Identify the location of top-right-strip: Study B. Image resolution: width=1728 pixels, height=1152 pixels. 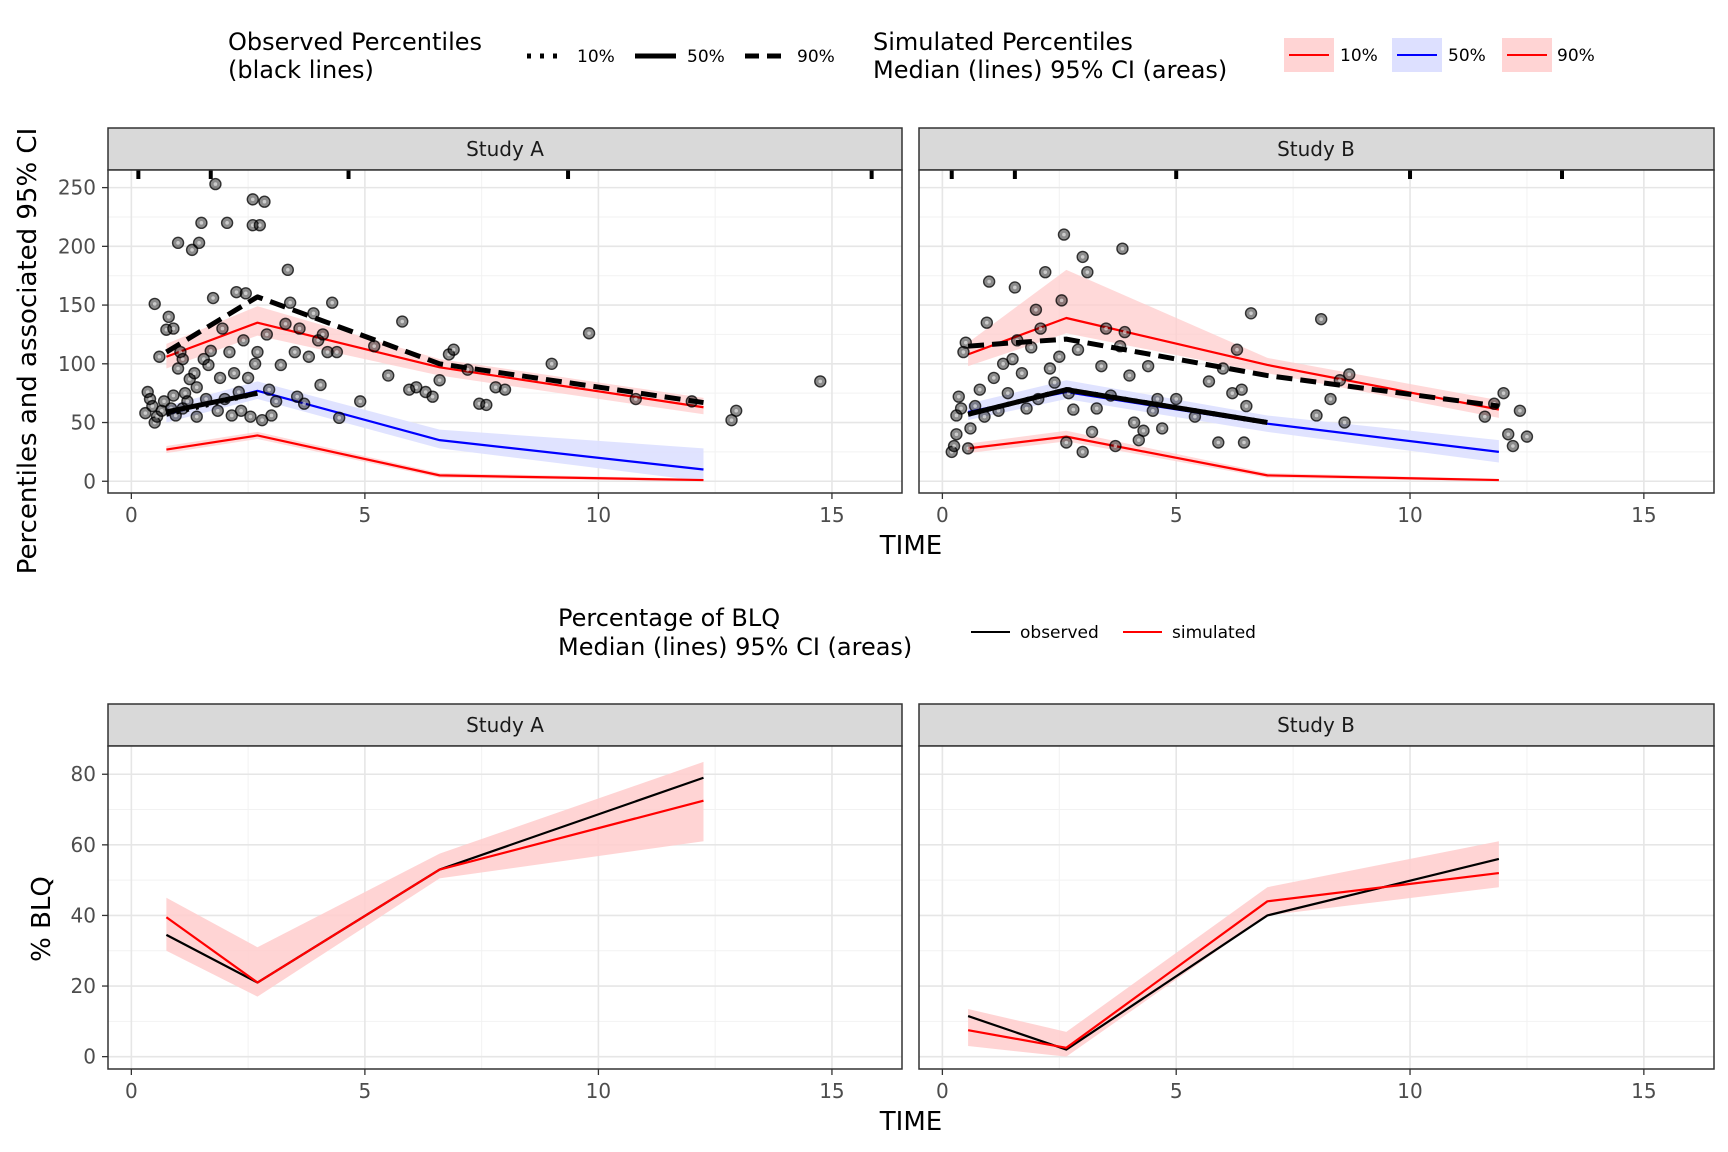
(1316, 149).